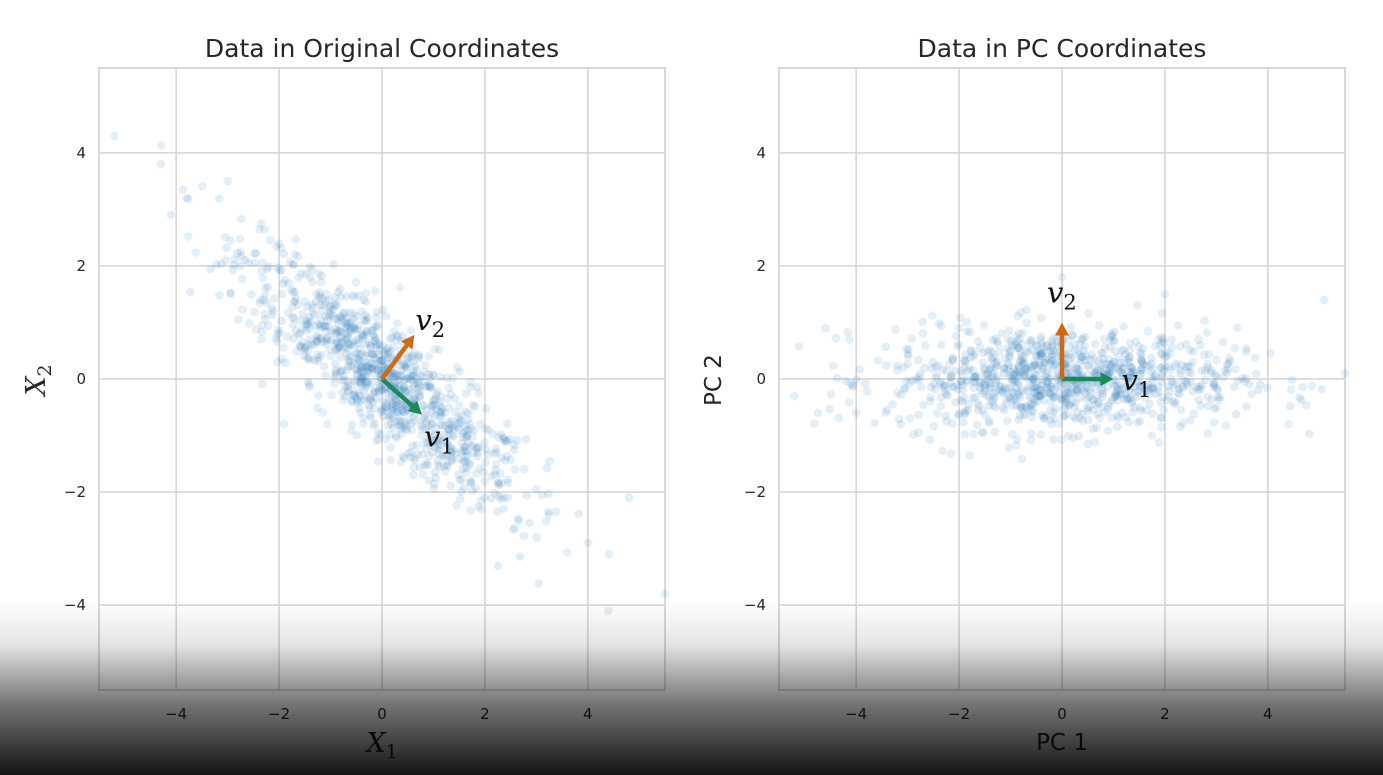 This screenshot has width=1383, height=775. I want to click on eigenvector-arrowhead, so click(1107, 379).